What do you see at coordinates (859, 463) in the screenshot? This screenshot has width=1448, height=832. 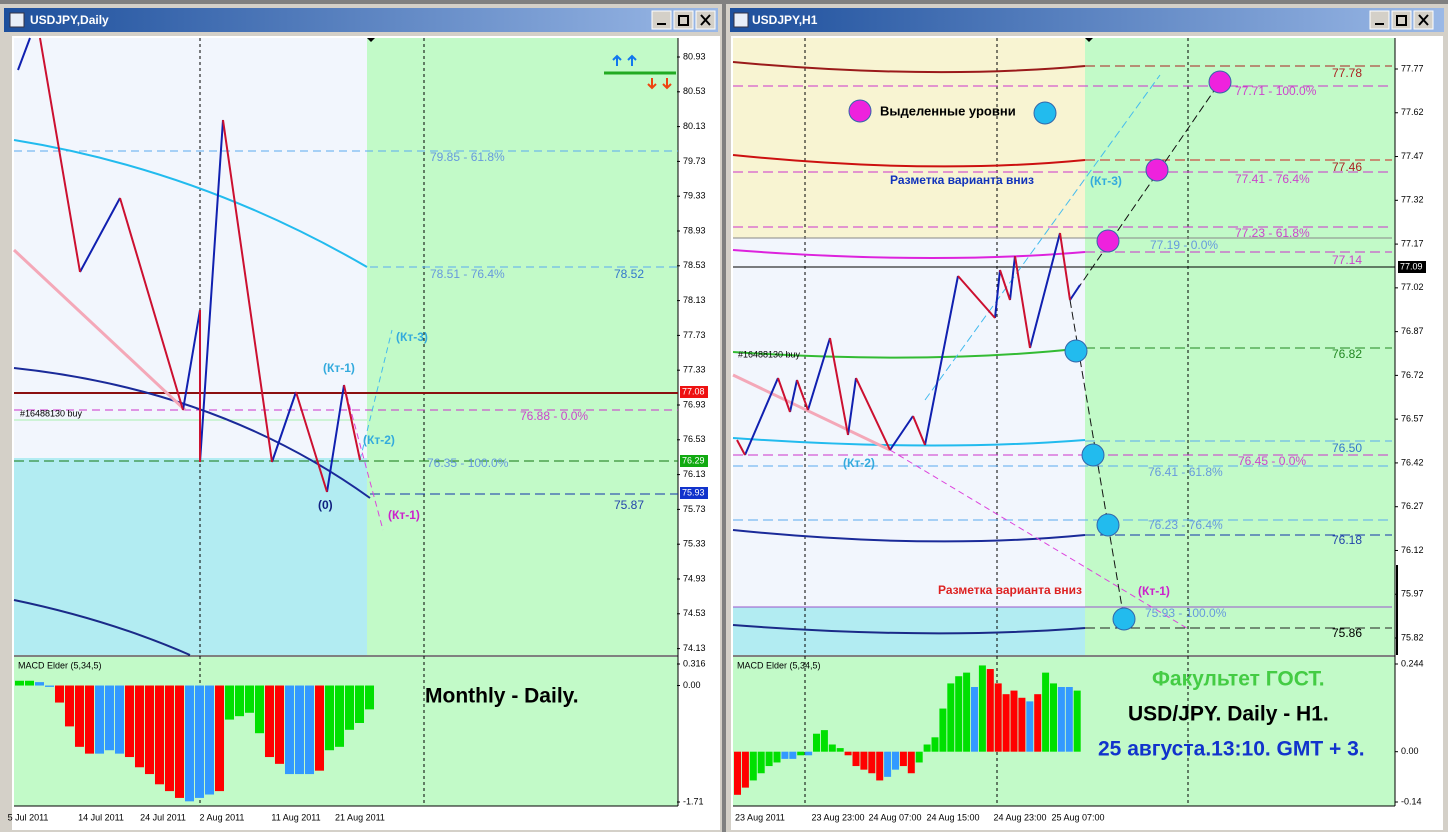 I see `annotation: (Кт-2)` at bounding box center [859, 463].